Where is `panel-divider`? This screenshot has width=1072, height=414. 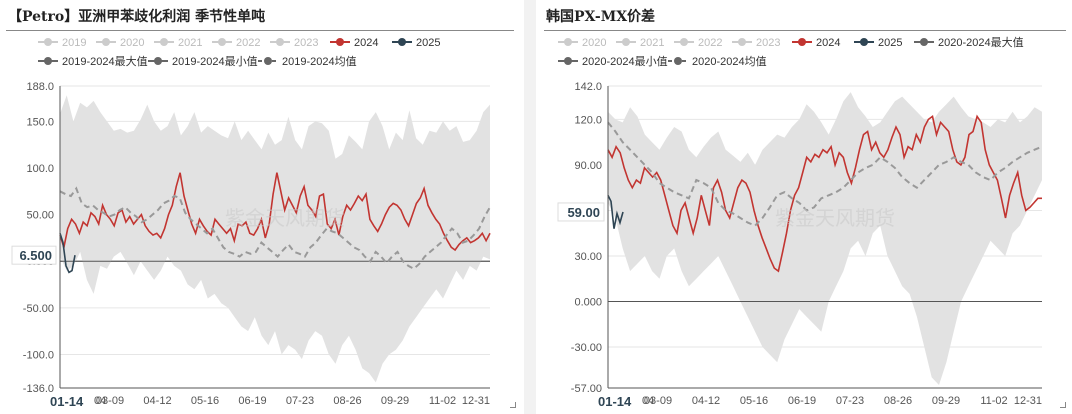
panel-divider is located at coordinates (530, 207).